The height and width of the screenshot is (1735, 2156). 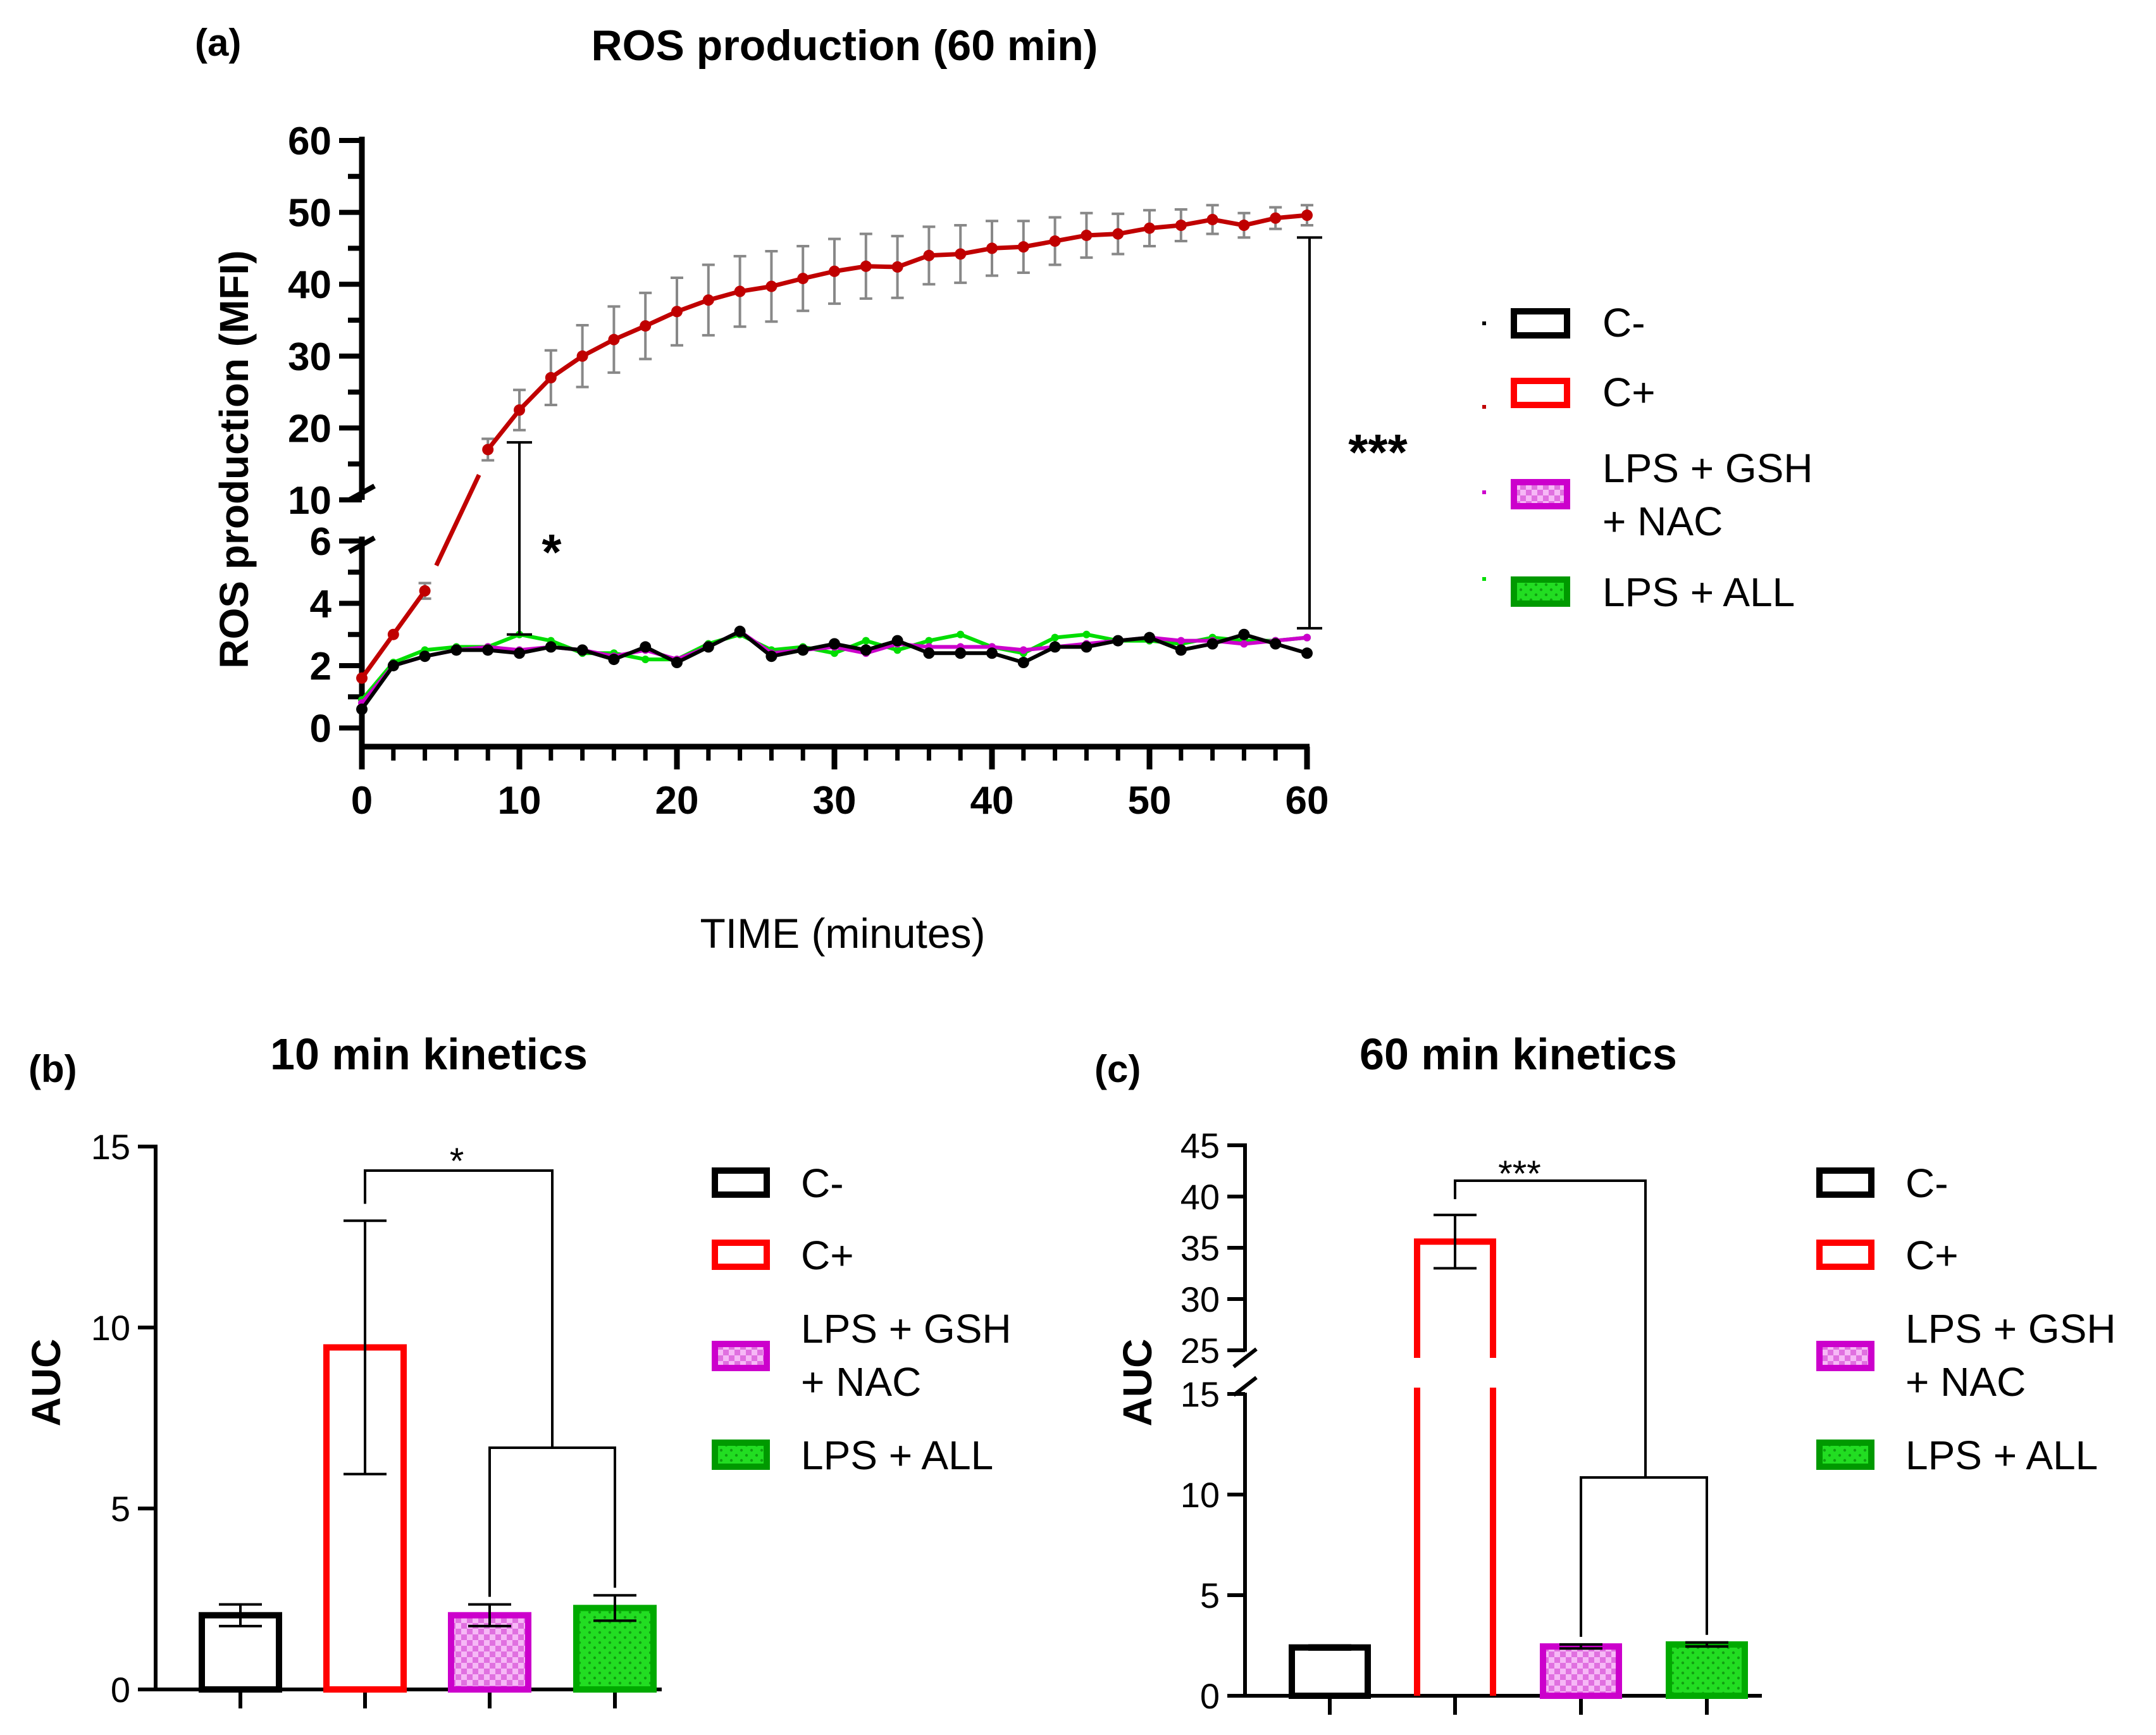 What do you see at coordinates (1484, 323) in the screenshot?
I see `legend-marker-c-minus` at bounding box center [1484, 323].